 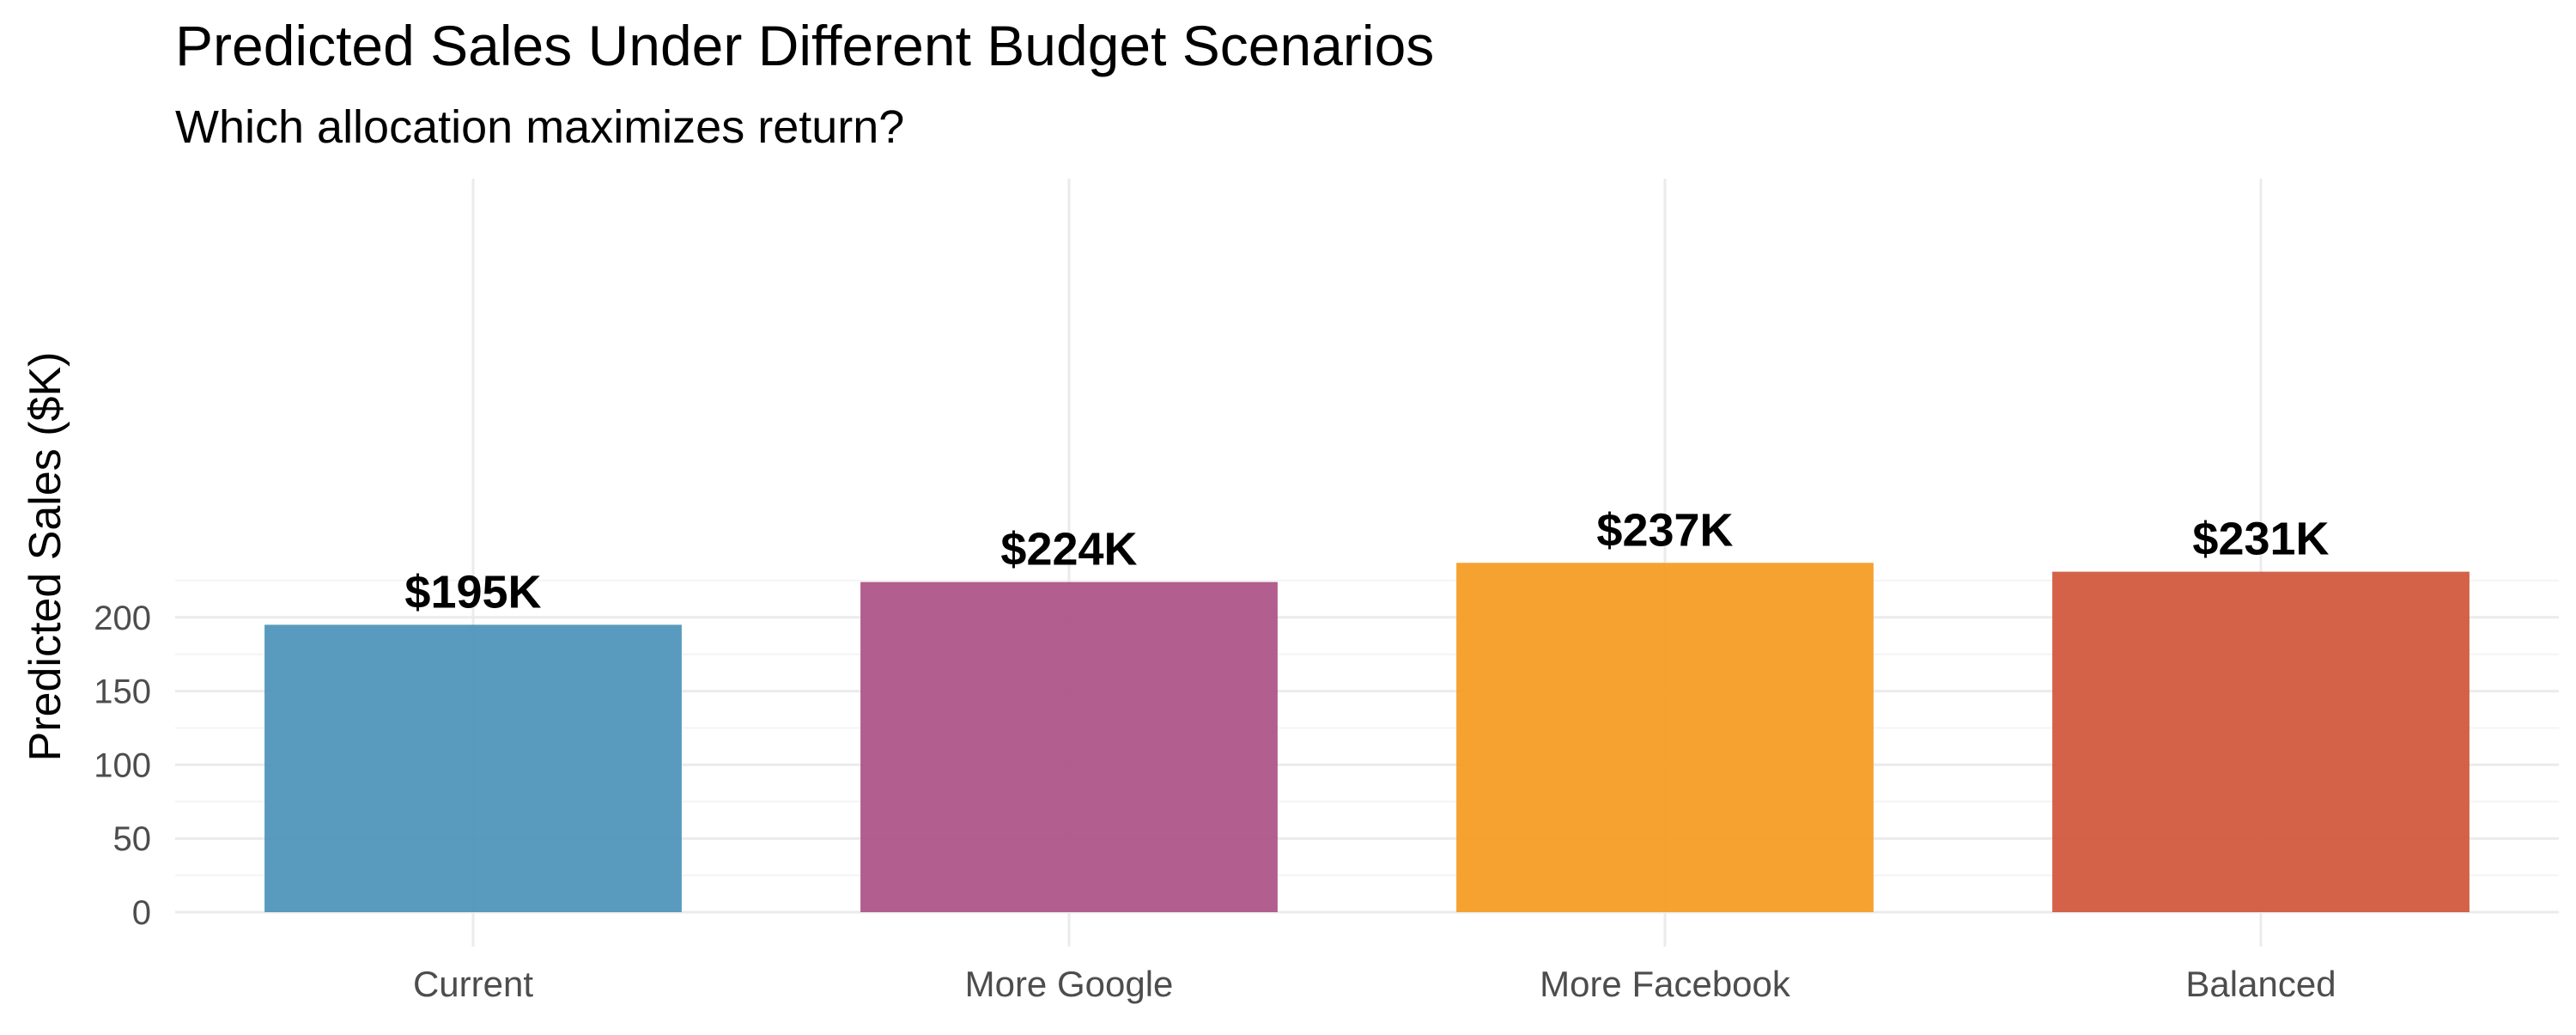 What do you see at coordinates (45, 557) in the screenshot?
I see `y-axis-label: Predicted Sales ($K)` at bounding box center [45, 557].